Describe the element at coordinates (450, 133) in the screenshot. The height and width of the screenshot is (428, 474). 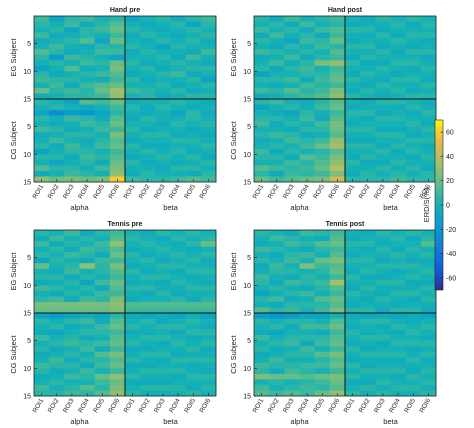
I see `colorbar-tick-label: 60` at that location.